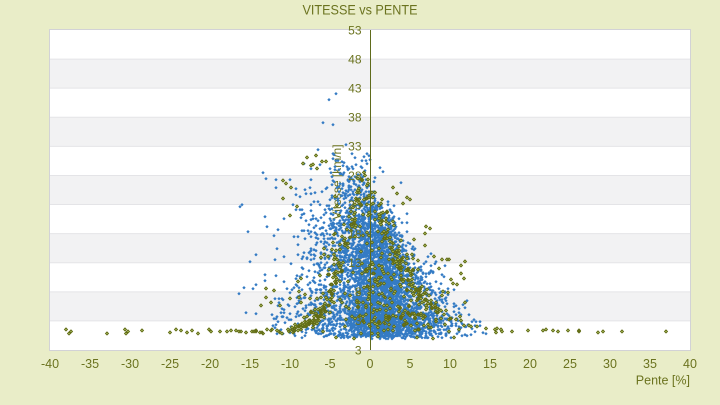 The image size is (720, 405). I want to click on svg-text: 33, so click(355, 147).